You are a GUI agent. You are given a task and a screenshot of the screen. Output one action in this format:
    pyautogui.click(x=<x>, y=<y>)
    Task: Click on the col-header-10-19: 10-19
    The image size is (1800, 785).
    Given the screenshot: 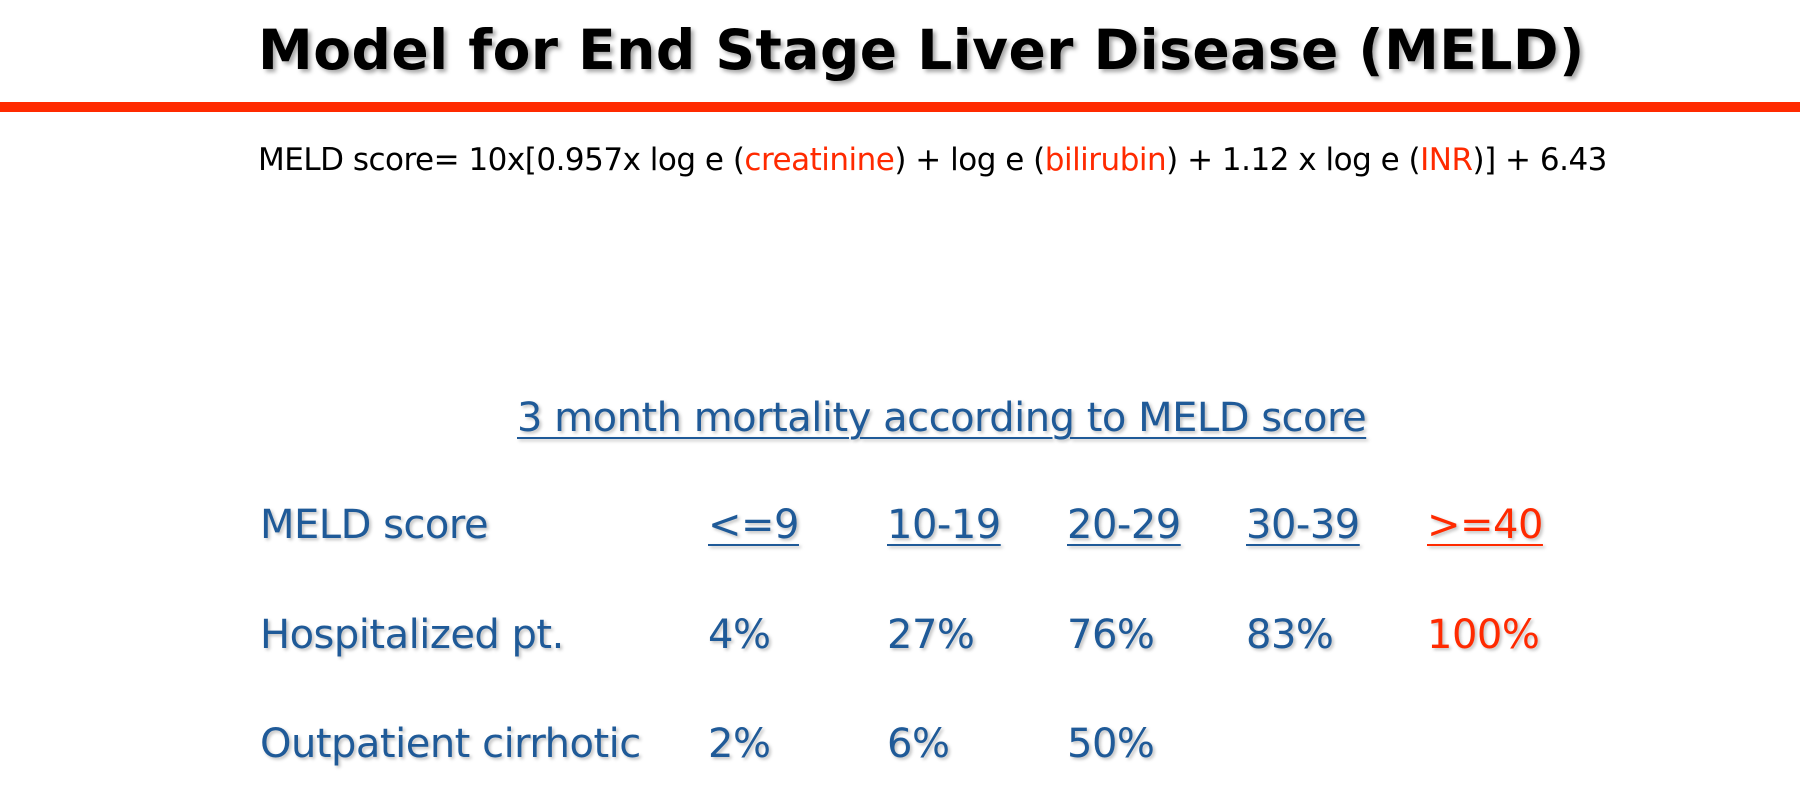 What is the action you would take?
    pyautogui.click(x=944, y=525)
    